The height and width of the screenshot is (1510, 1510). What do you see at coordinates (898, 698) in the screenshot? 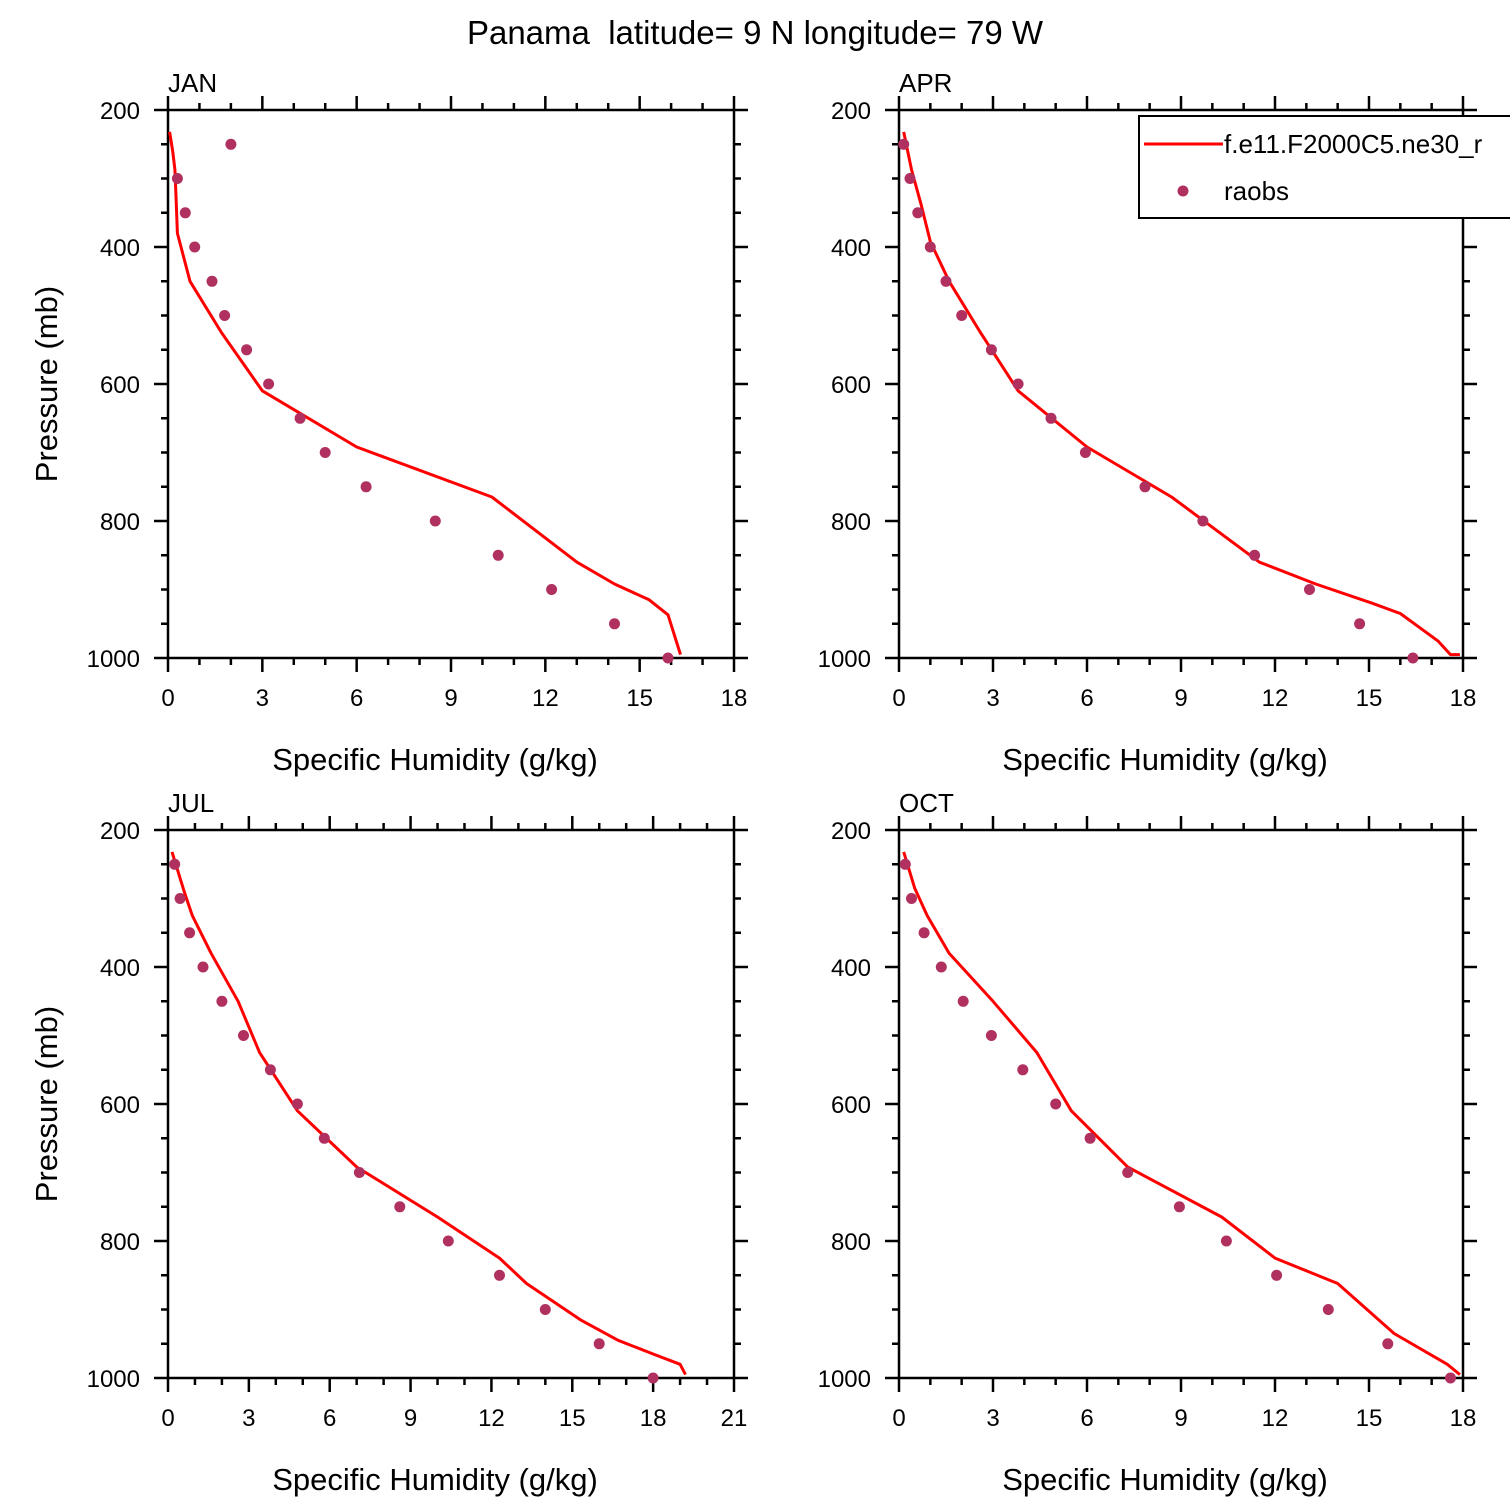
I see `x-tick-label-apr: 0` at bounding box center [898, 698].